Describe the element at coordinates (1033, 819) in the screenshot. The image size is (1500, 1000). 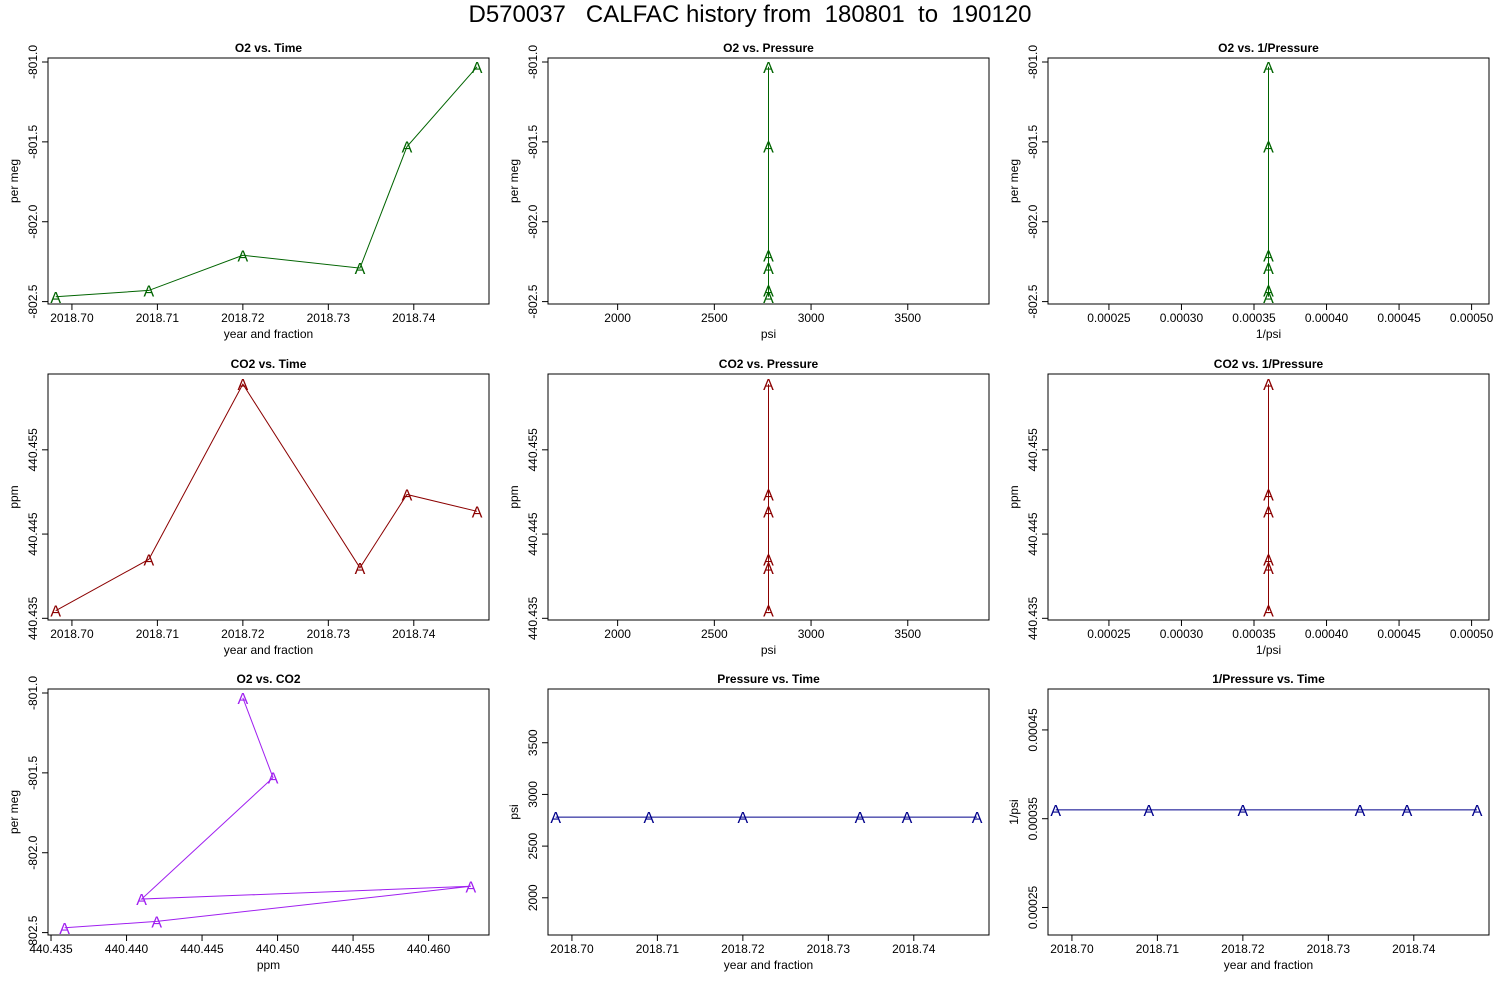
I see `y-tick-label: 0.00035` at that location.